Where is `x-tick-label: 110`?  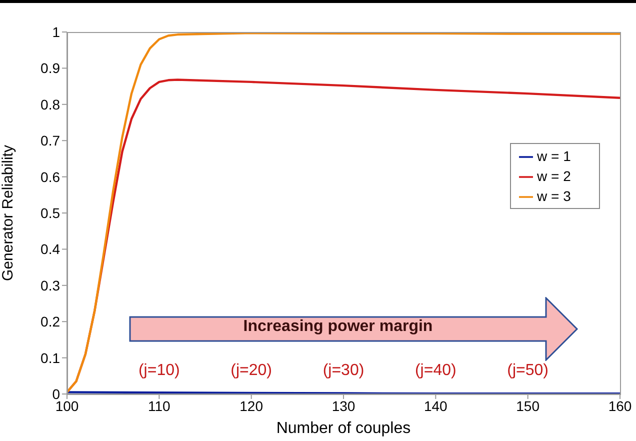
x-tick-label: 110 is located at coordinates (159, 406).